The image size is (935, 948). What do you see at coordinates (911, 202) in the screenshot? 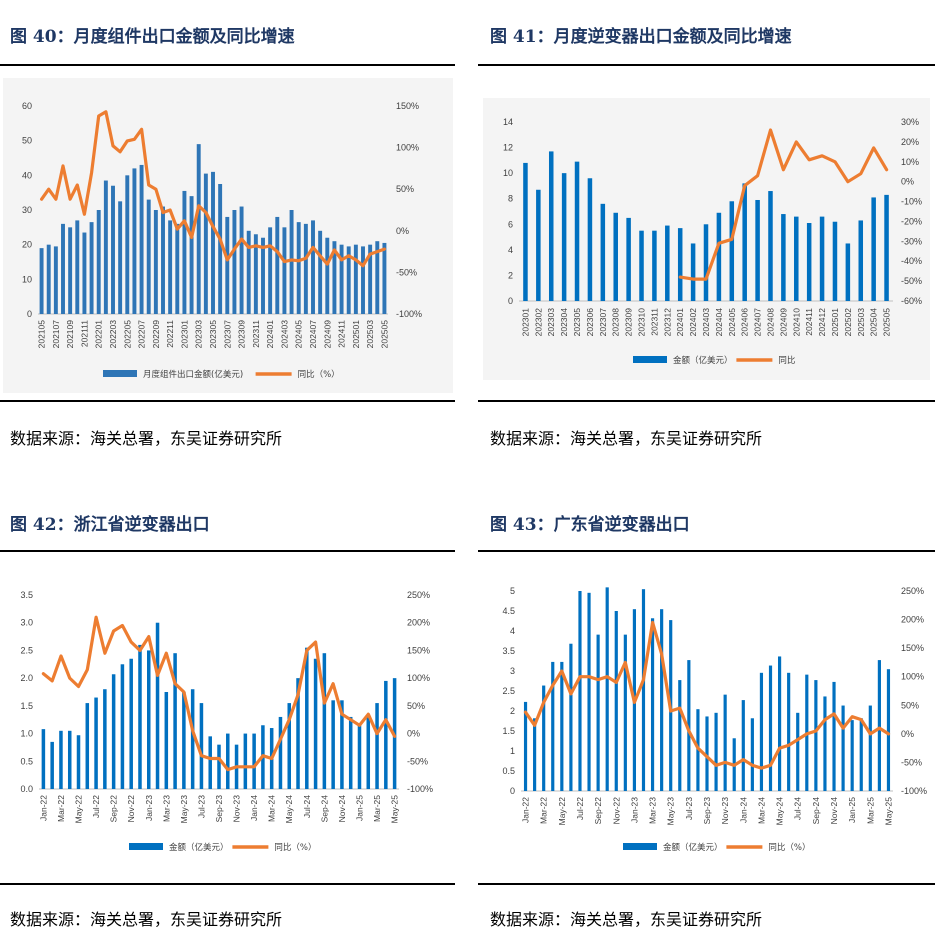
I see `right-tick-label: -10%` at bounding box center [911, 202].